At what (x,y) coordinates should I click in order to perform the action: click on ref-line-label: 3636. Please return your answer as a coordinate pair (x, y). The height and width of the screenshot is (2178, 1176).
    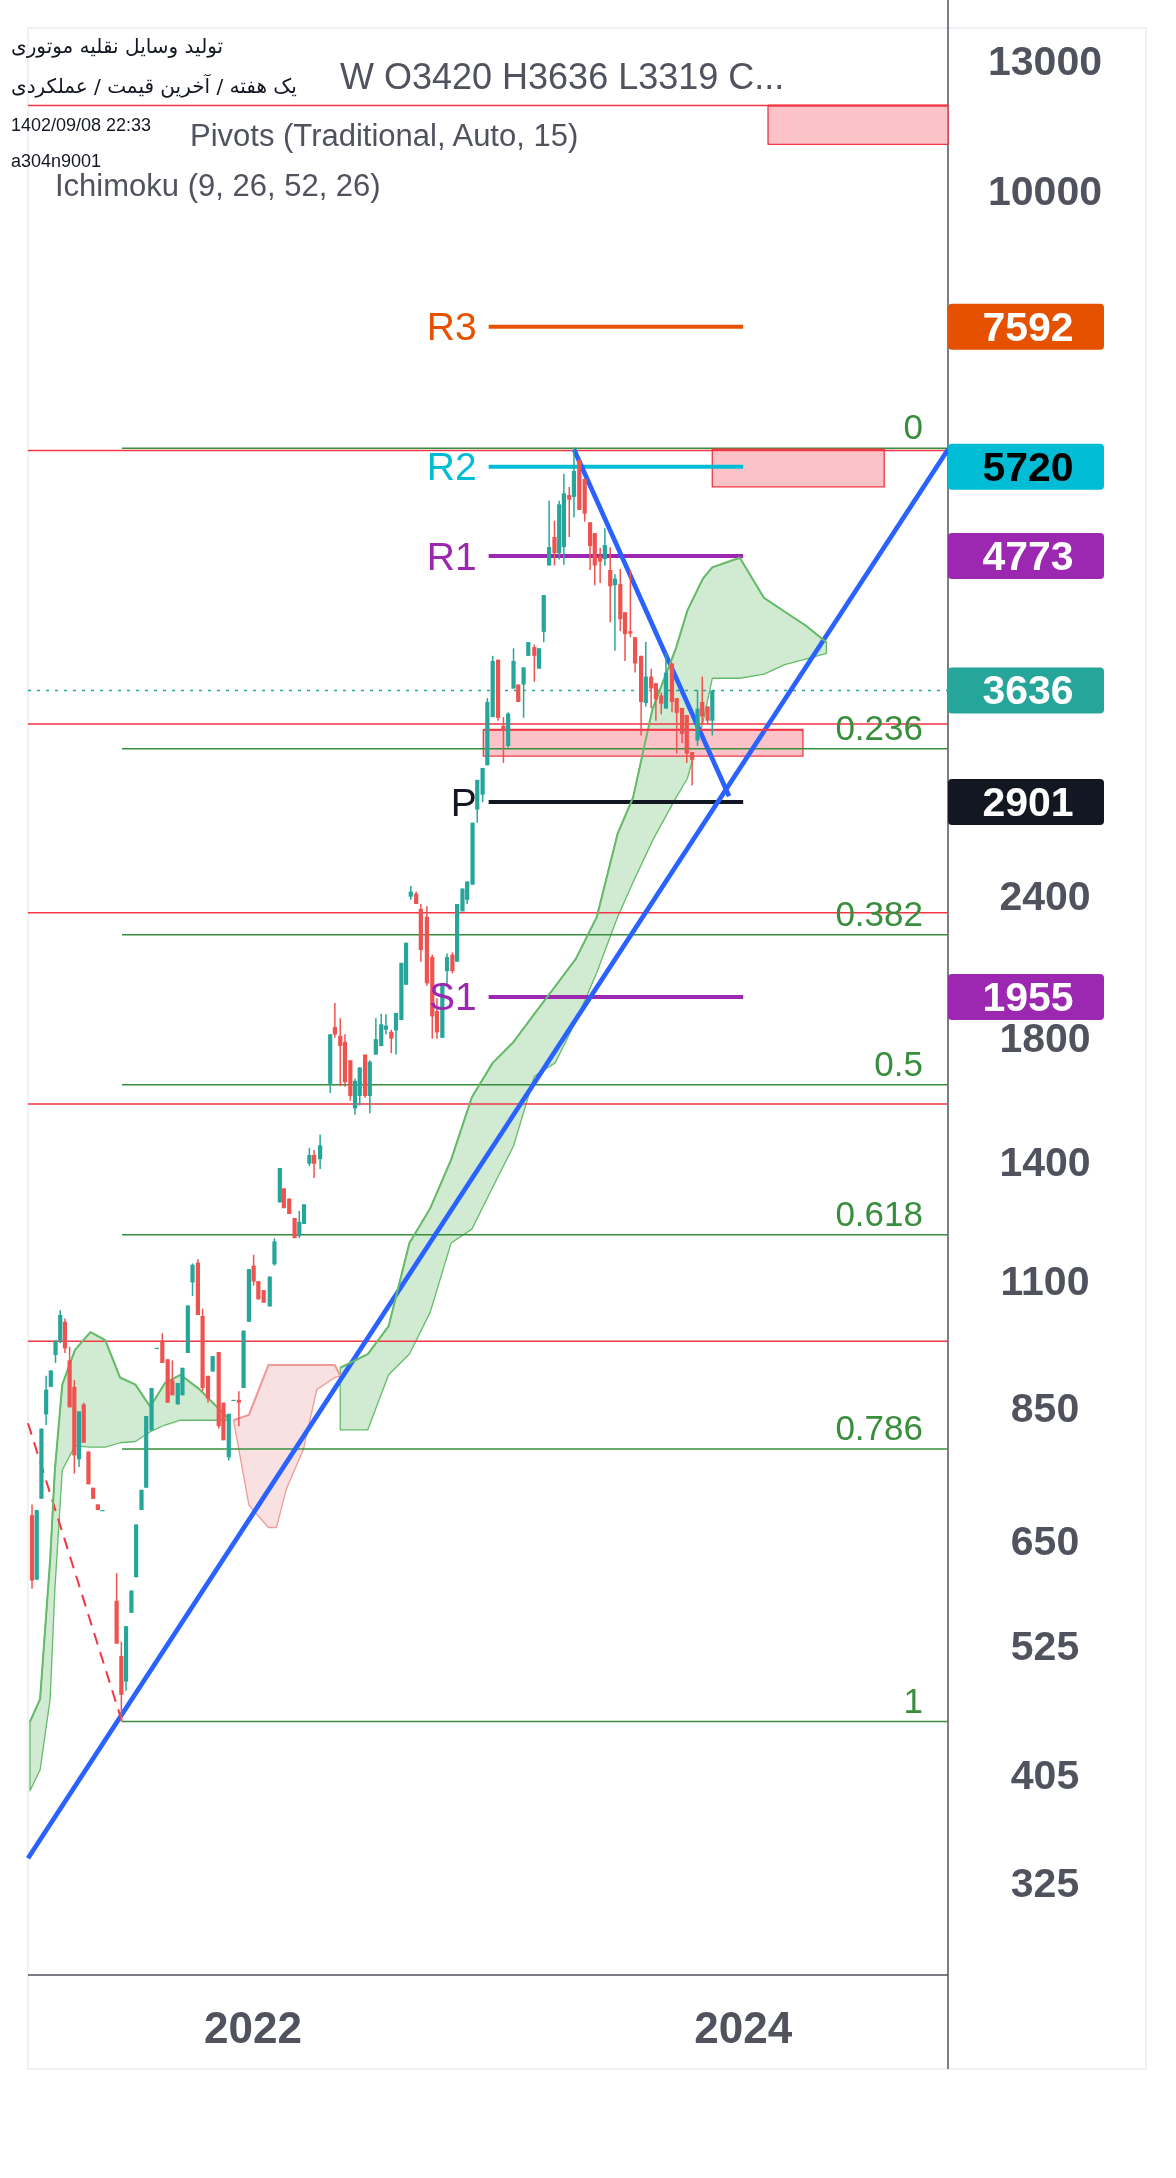
    Looking at the image, I should click on (1028, 690).